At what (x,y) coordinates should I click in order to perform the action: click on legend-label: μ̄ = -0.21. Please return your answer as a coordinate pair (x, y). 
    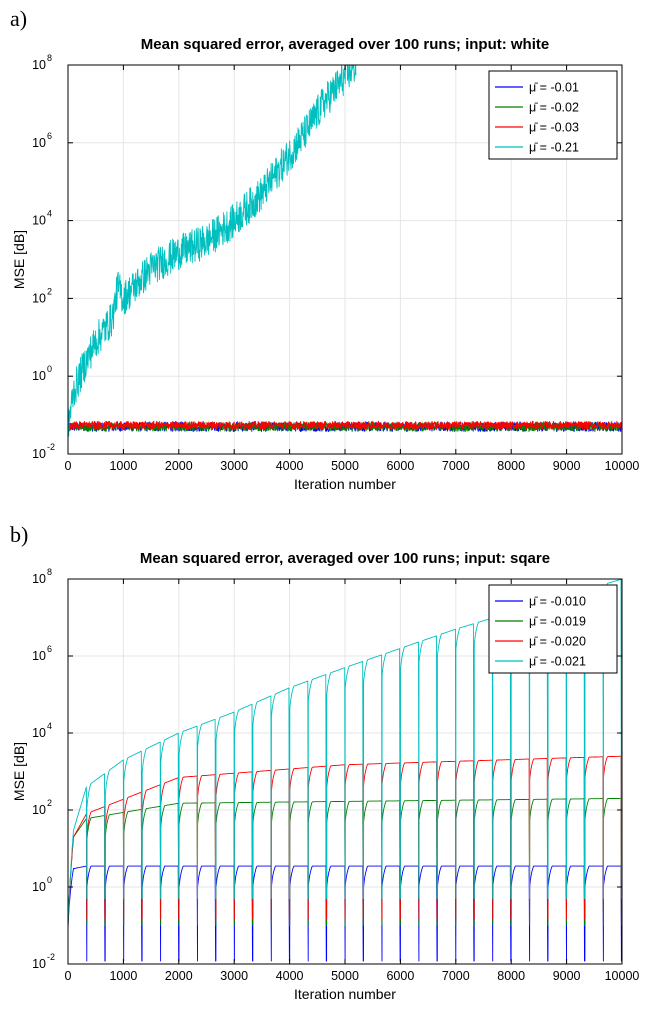
    Looking at the image, I should click on (554, 148).